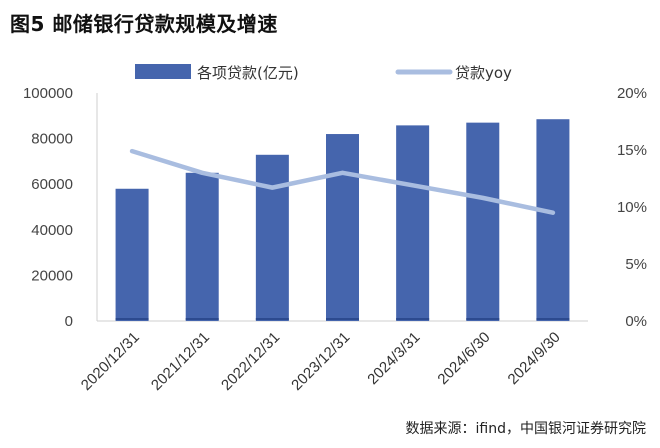  I want to click on x-tick-label: 2024/9/30, so click(534, 358).